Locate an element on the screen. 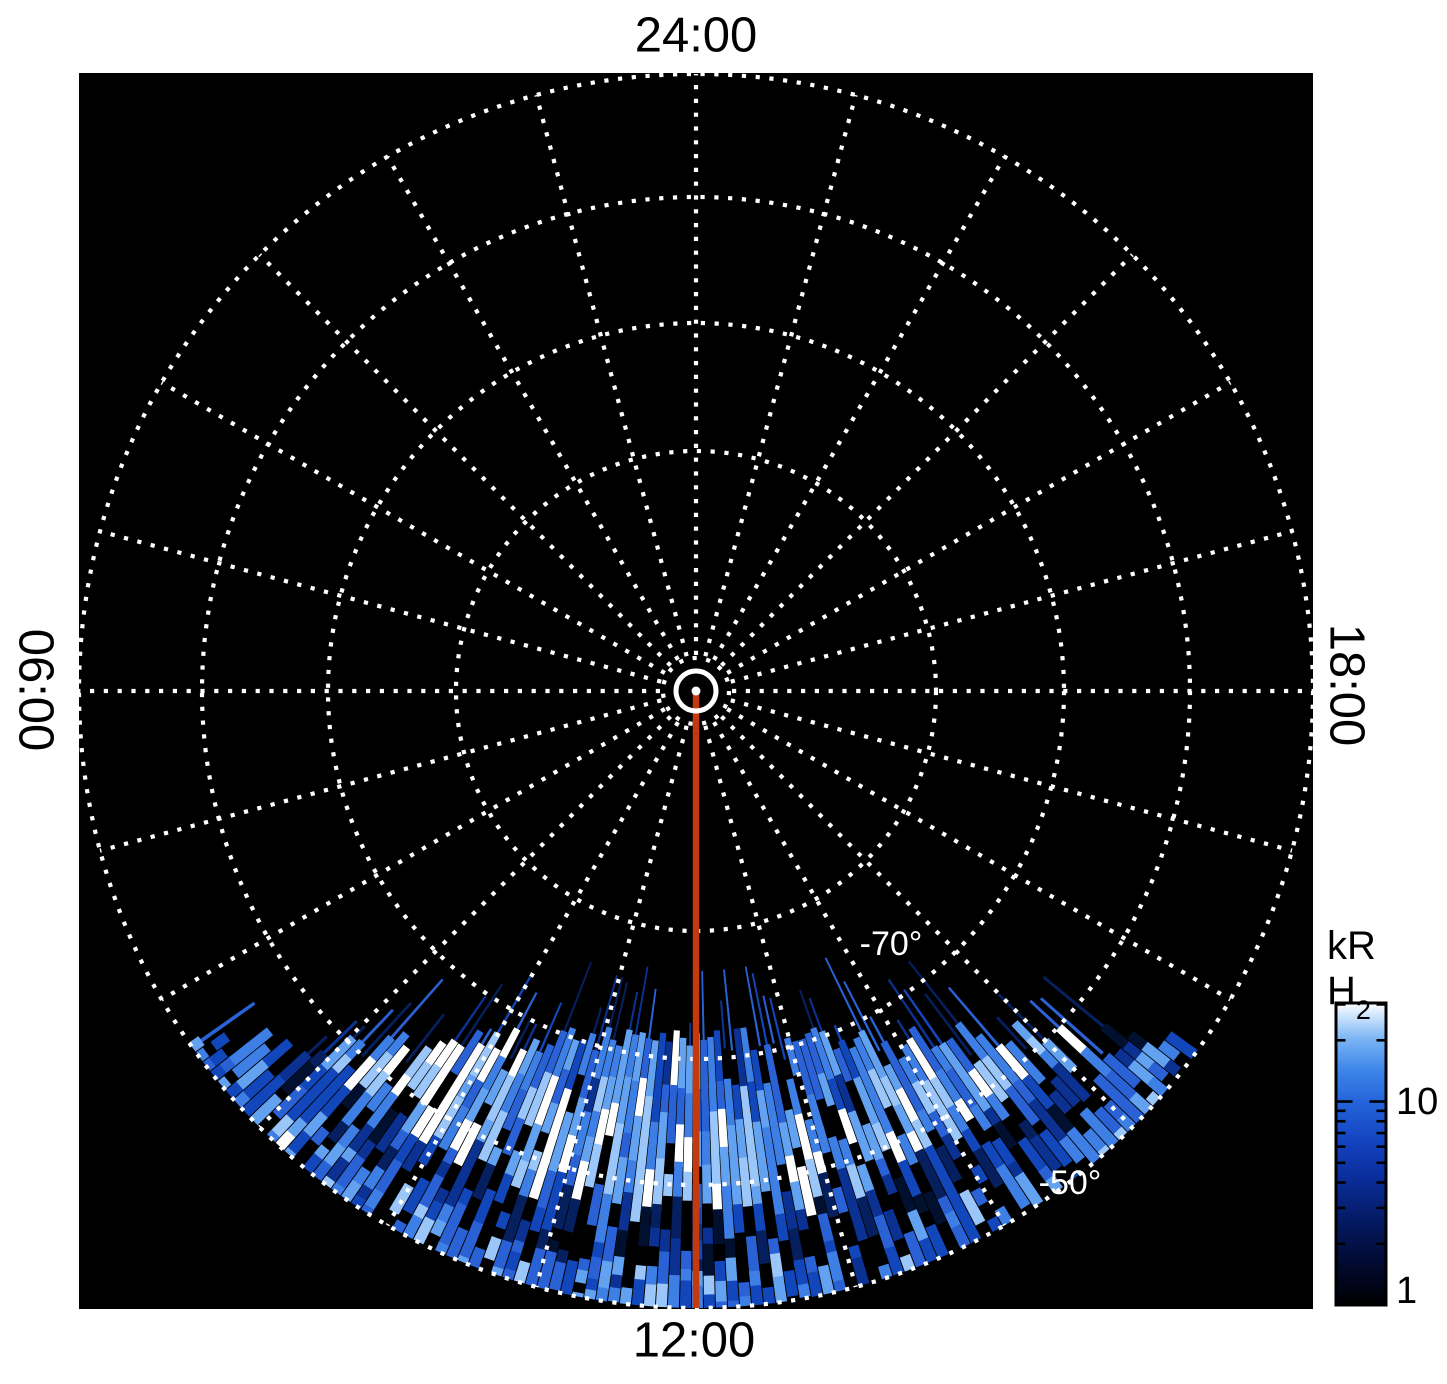 Image resolution: width=1447 pixels, height=1384 pixels. pole-ring is located at coordinates (696, 691).